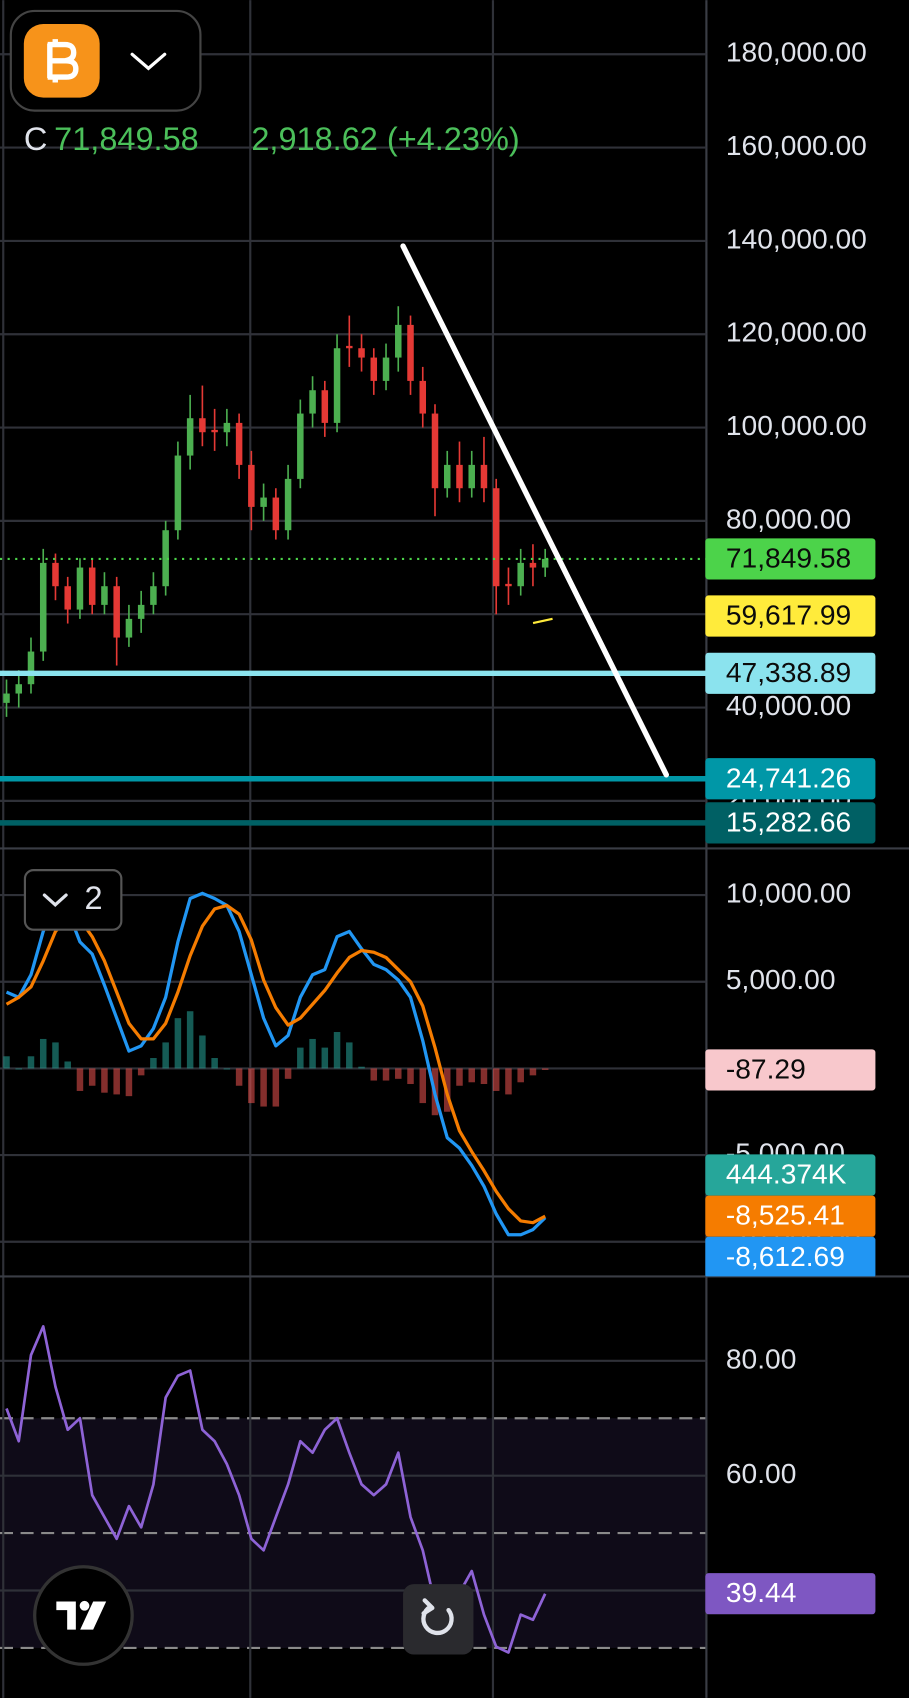 This screenshot has height=1698, width=909. What do you see at coordinates (542, 621) in the screenshot?
I see `small-drawing` at bounding box center [542, 621].